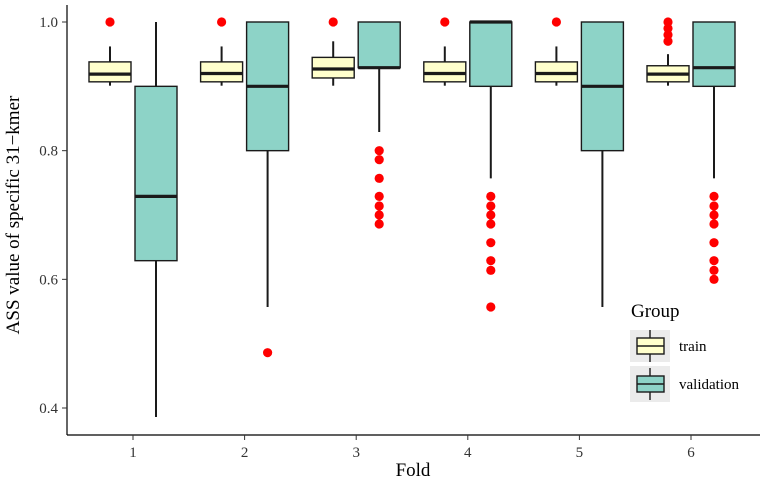 The height and width of the screenshot is (490, 765). I want to click on legend: Group train validation, so click(684, 351).